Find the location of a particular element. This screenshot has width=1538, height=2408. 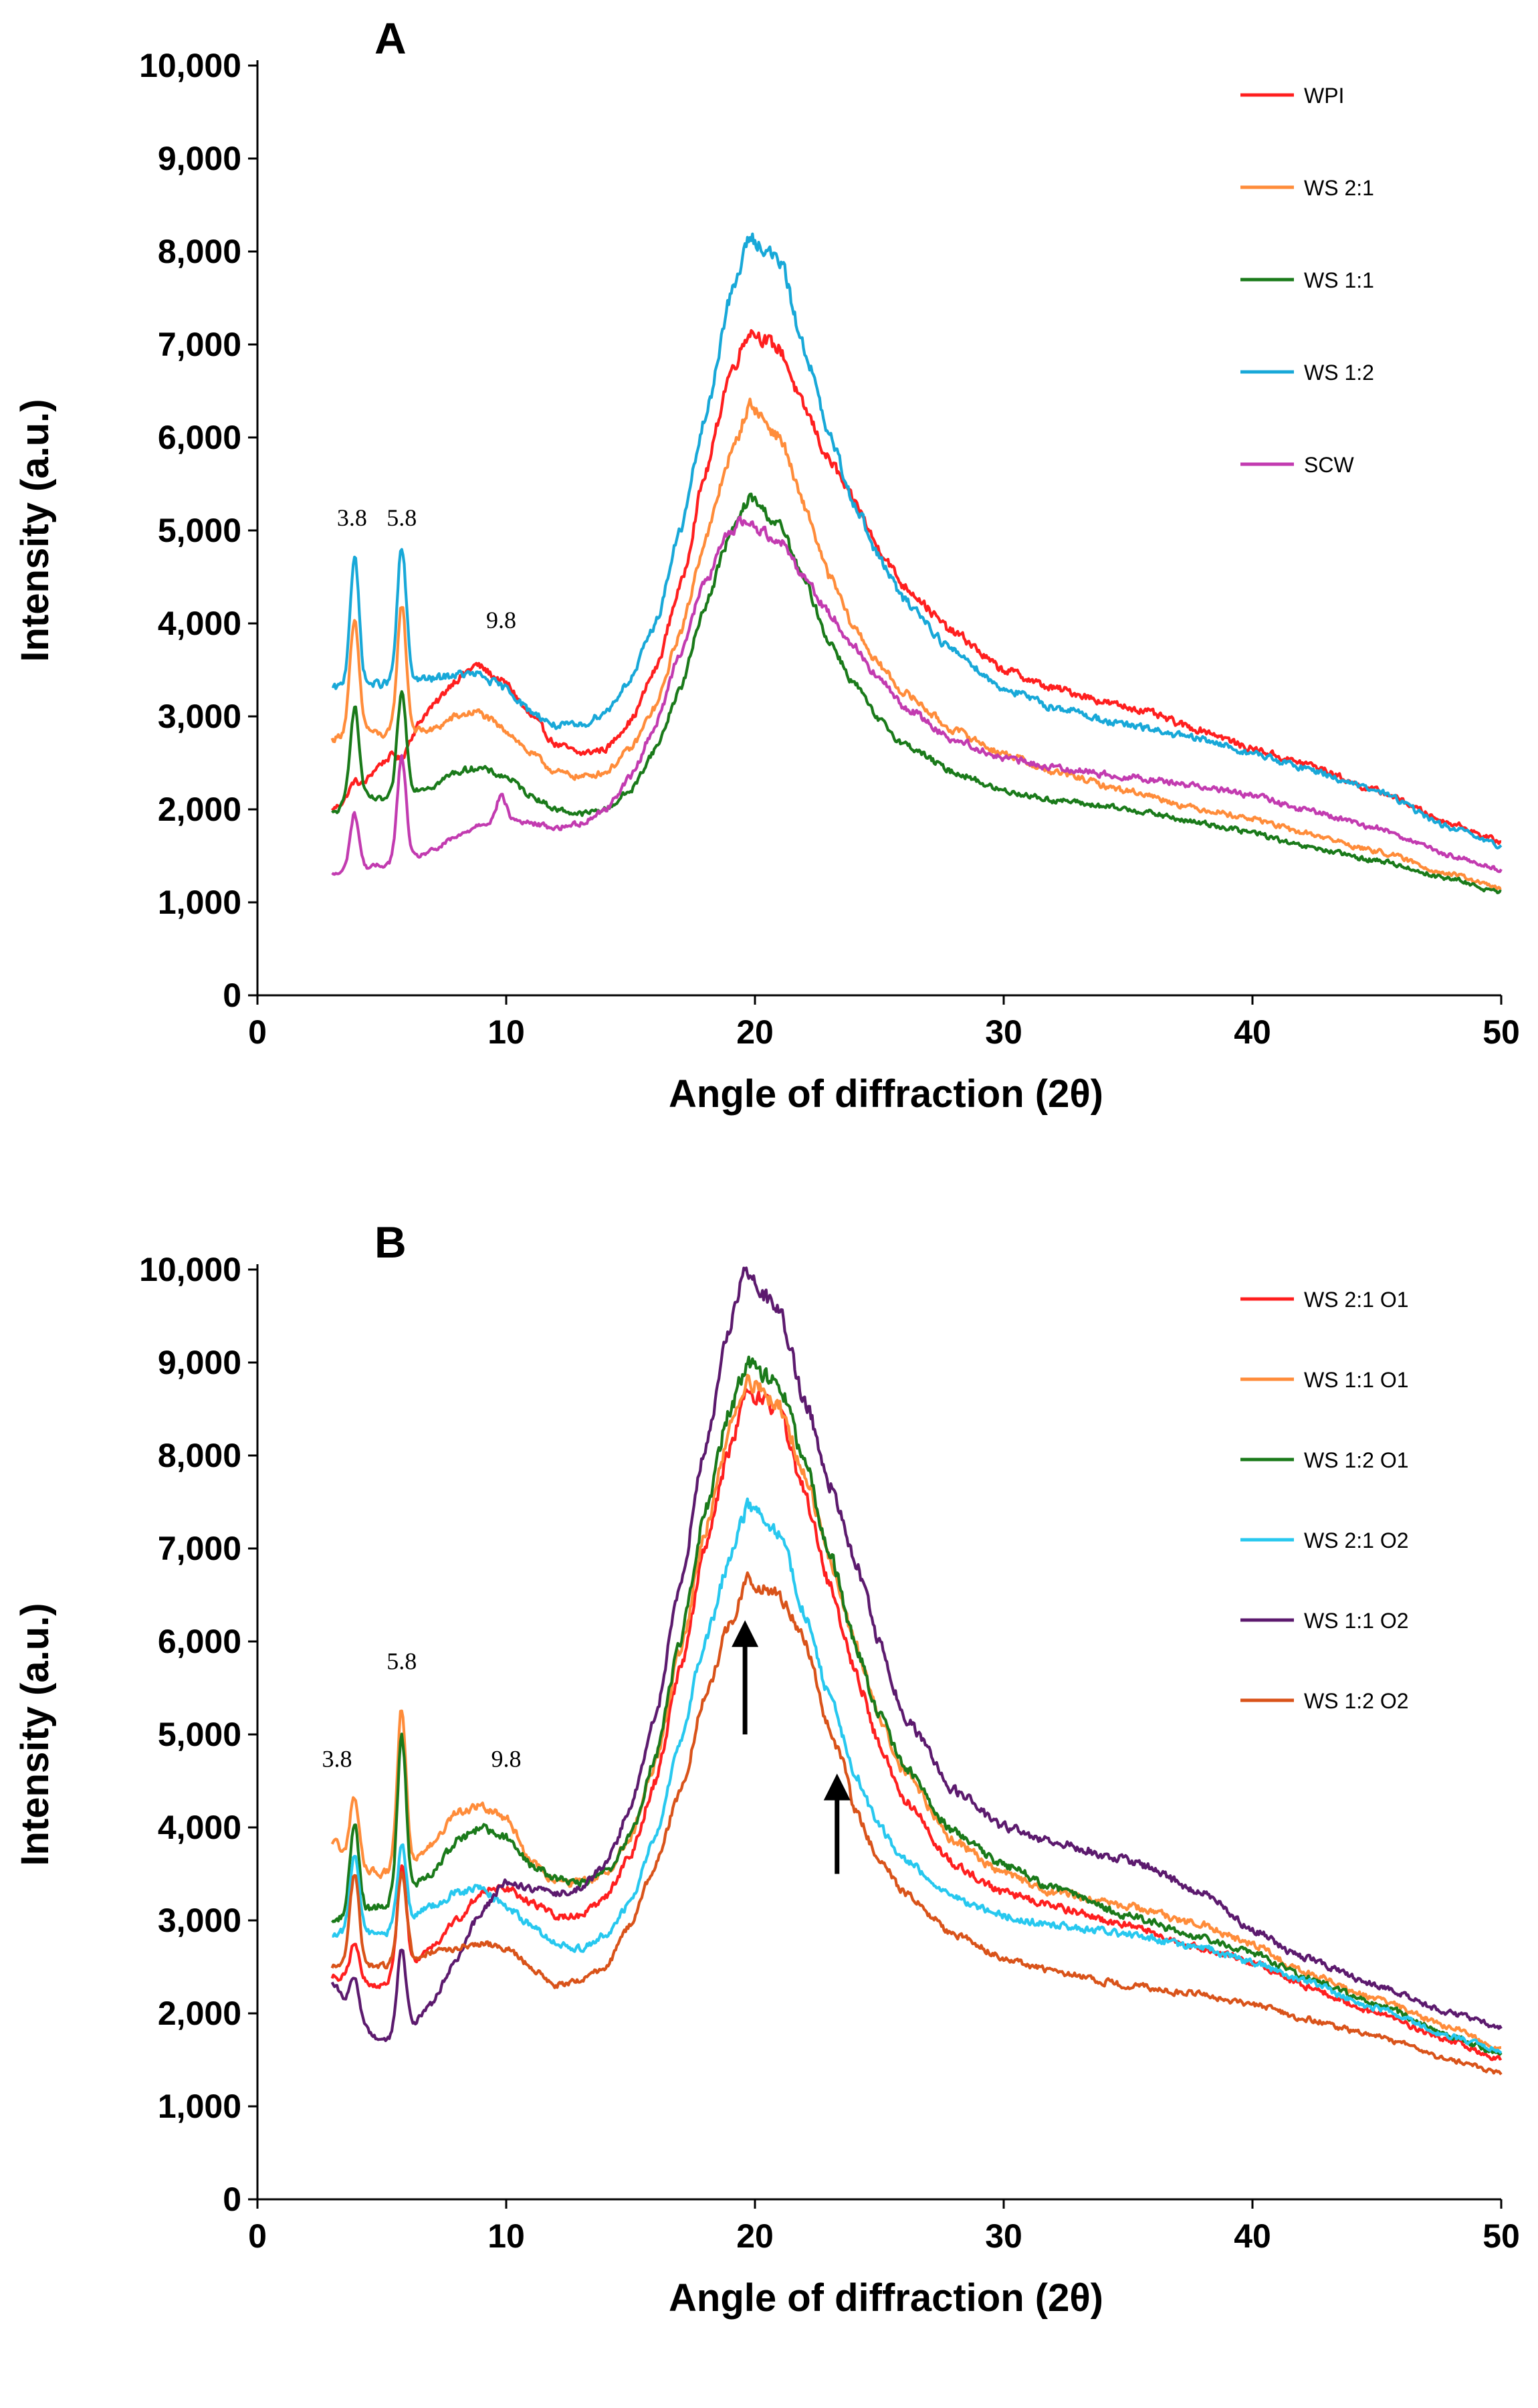

legend-label: WS 1:1 O2 is located at coordinates (1356, 1621).